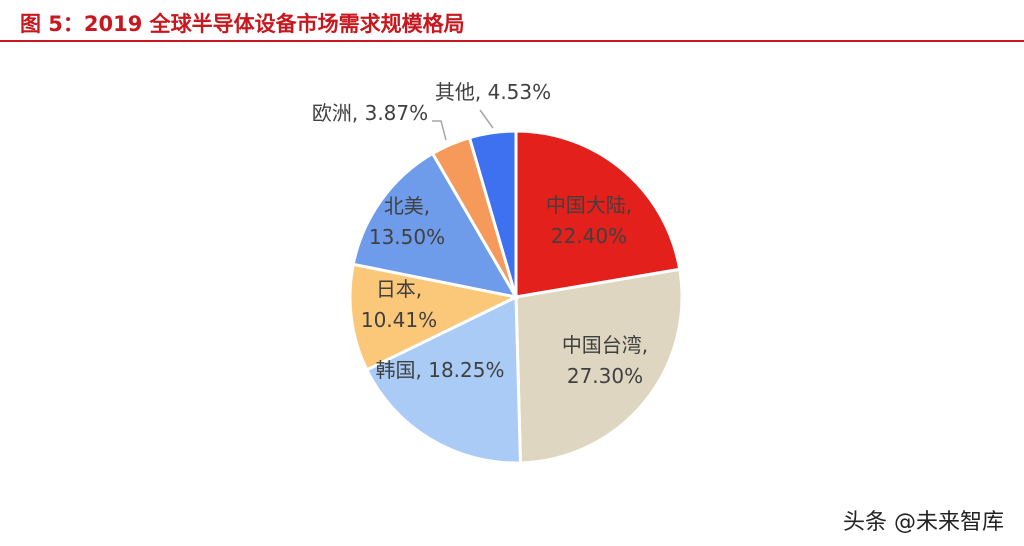 Image resolution: width=1024 pixels, height=546 pixels. I want to click on pie-slice-china-mainland, so click(598, 214).